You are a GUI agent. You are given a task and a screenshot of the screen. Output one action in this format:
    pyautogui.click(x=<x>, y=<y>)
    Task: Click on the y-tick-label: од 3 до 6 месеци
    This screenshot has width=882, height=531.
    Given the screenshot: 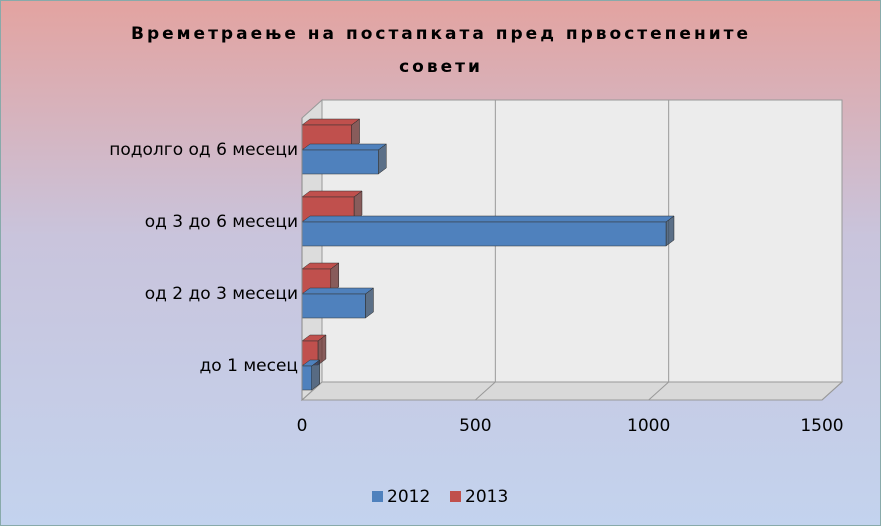 What is the action you would take?
    pyautogui.click(x=221, y=222)
    